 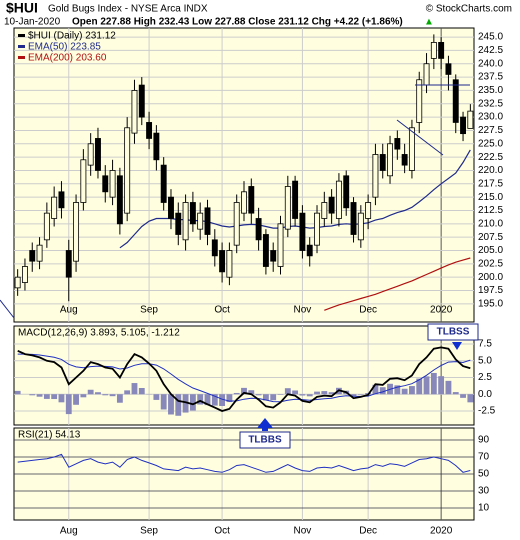 I want to click on x-tick-label: 2020, so click(x=441, y=310).